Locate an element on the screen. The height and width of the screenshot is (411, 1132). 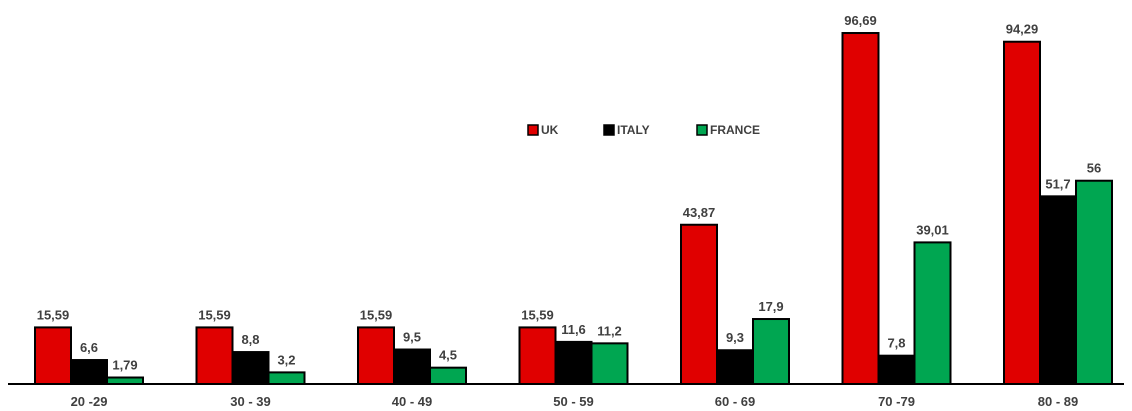
value-label-uk-3: 15,59 is located at coordinates (537, 314).